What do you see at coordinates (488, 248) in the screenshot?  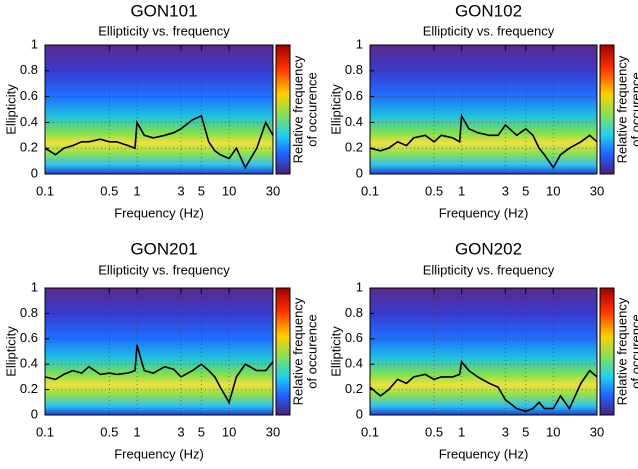 I see `panel-title: GON202` at bounding box center [488, 248].